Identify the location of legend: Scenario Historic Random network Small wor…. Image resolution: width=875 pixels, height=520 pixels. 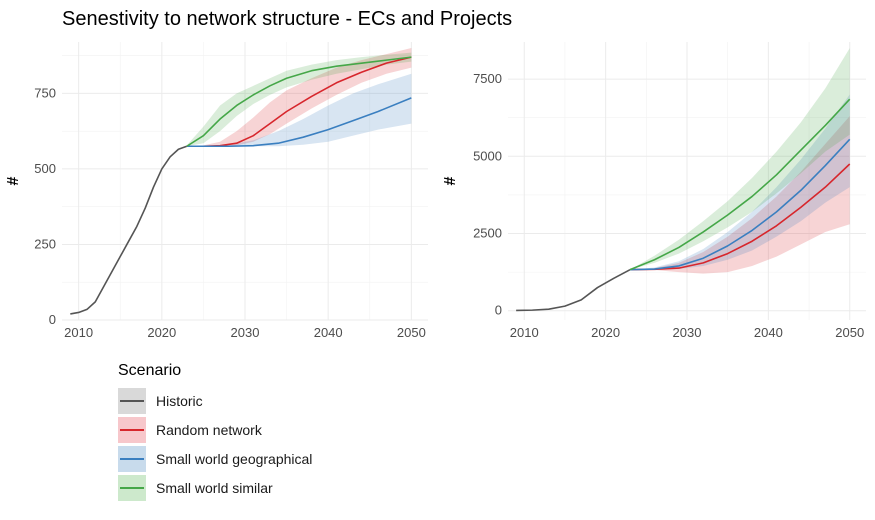
(215, 432).